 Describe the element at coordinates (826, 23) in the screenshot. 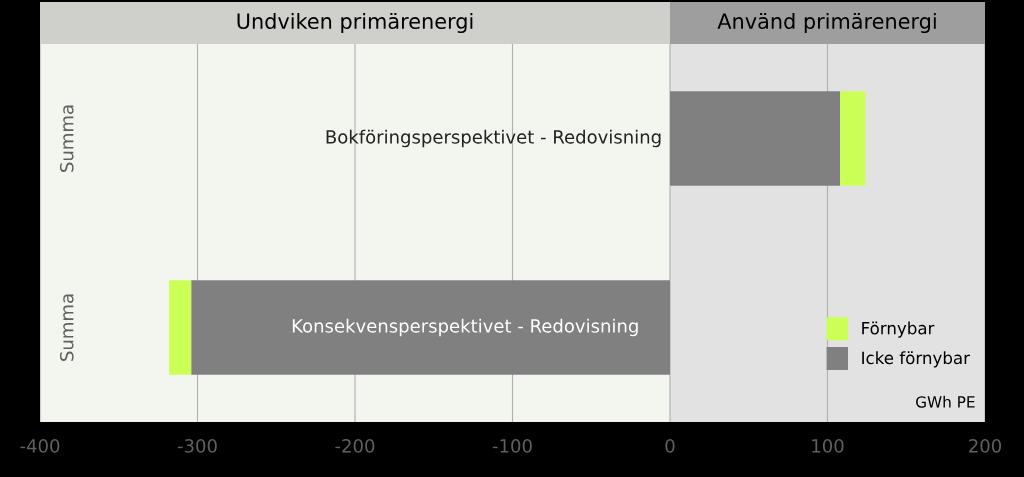

I see `band-label: Använd primärenergi` at that location.